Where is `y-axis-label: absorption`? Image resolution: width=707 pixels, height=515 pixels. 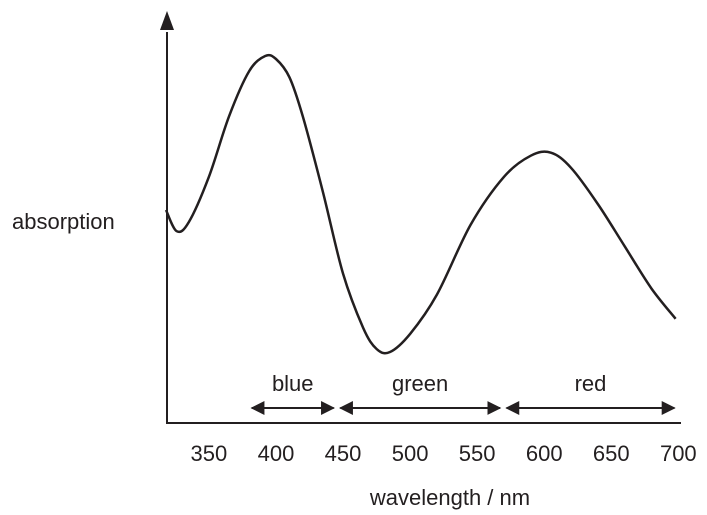 y-axis-label: absorption is located at coordinates (63, 221).